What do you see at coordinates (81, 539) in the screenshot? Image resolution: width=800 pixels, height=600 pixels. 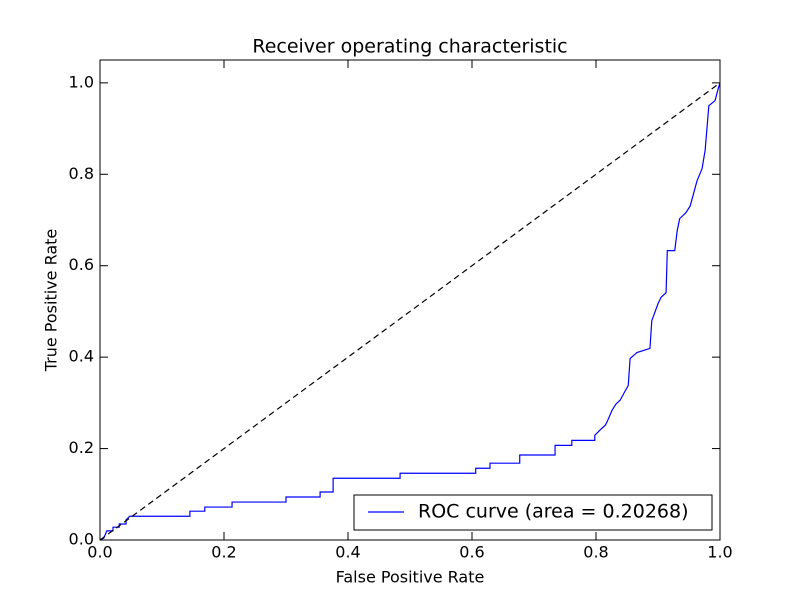 I see `y-tick-label: 0.0` at bounding box center [81, 539].